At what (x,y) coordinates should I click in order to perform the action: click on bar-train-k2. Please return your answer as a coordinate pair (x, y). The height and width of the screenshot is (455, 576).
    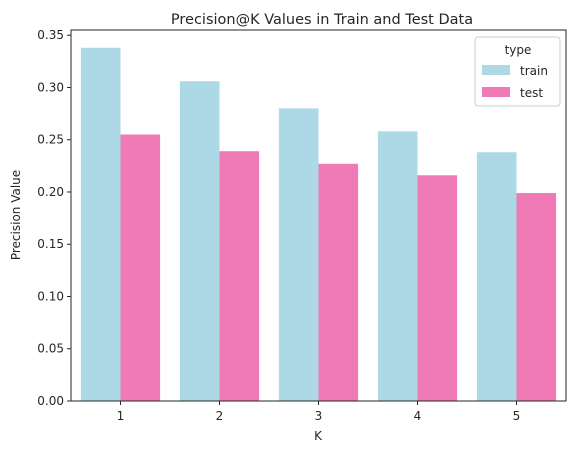
    Looking at the image, I should click on (199, 241).